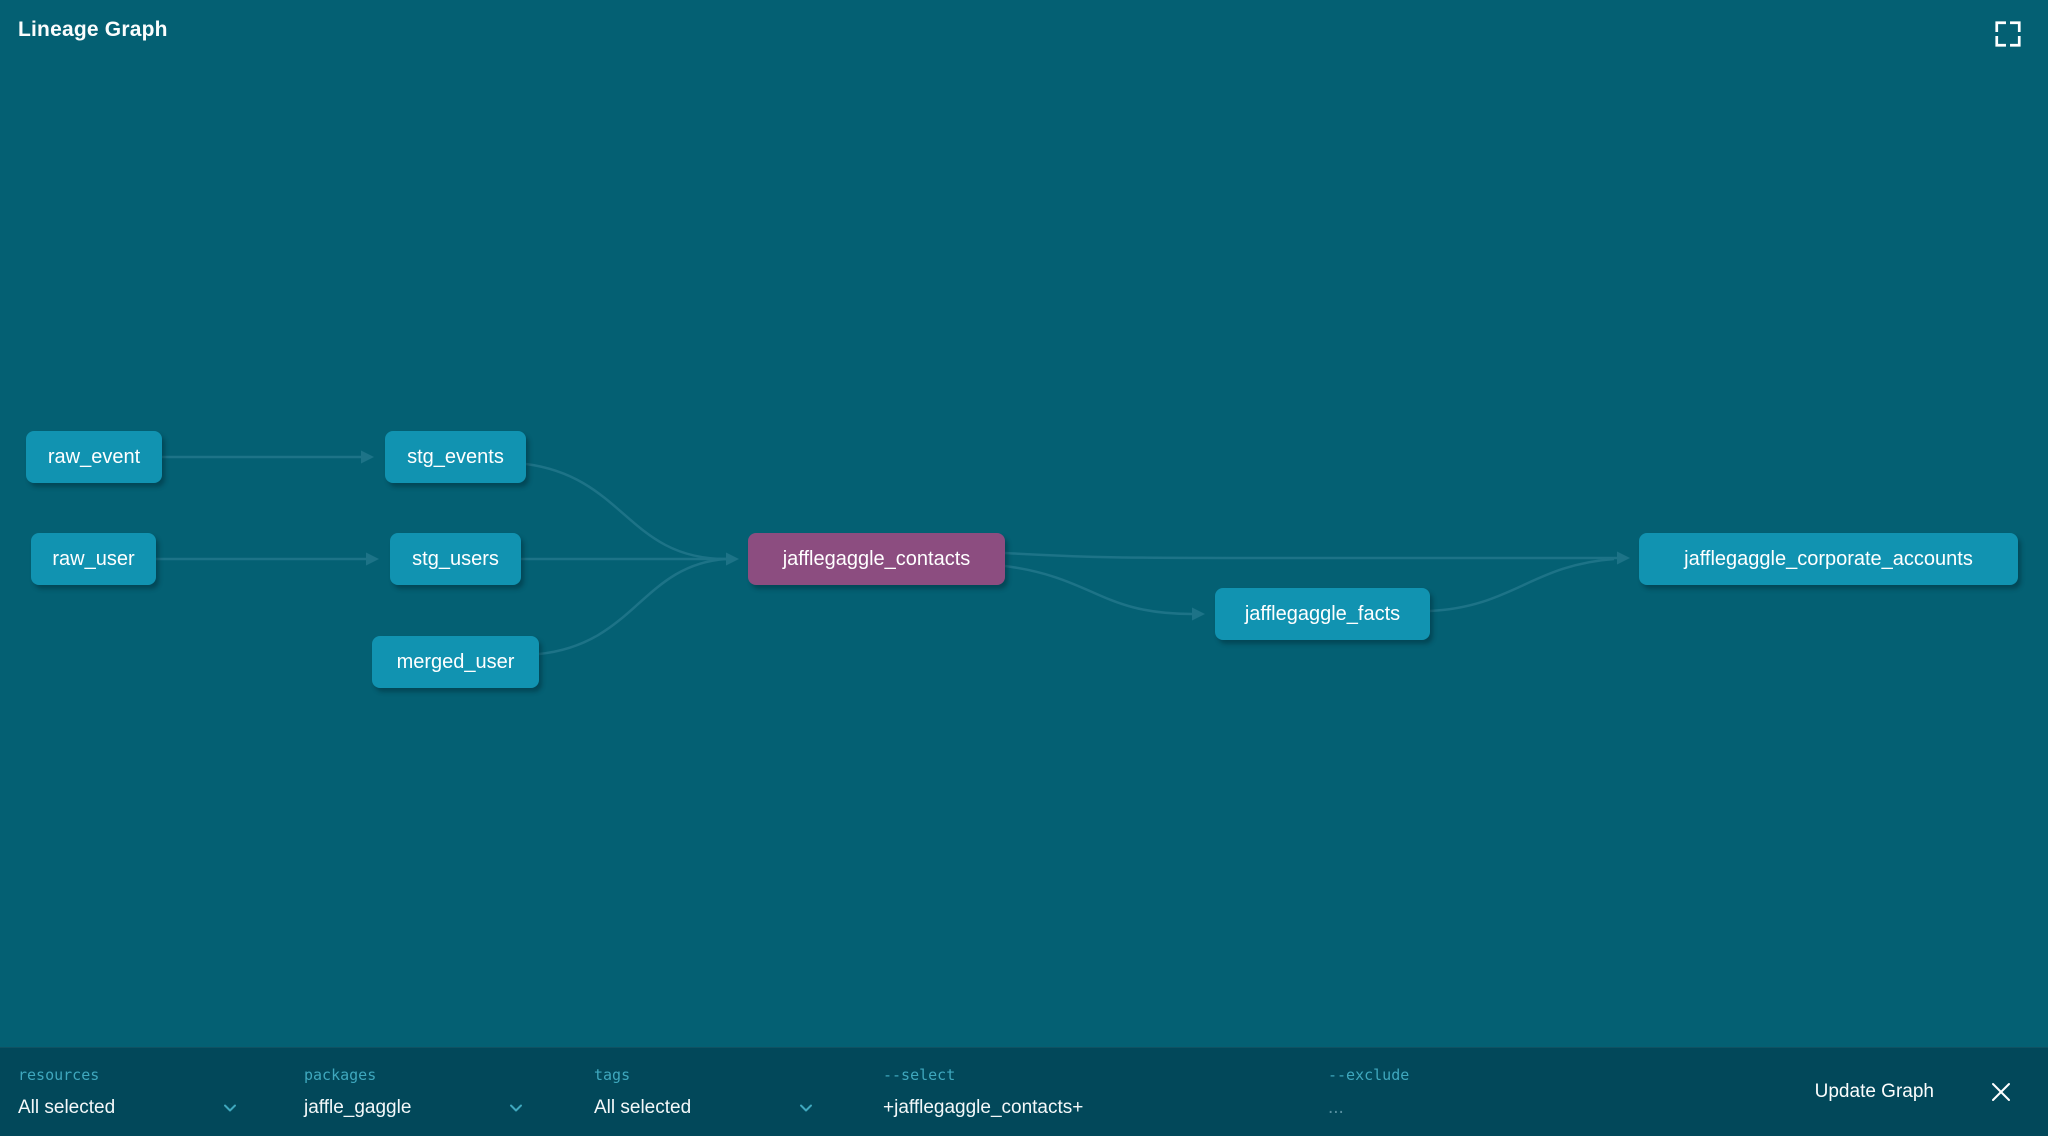 This screenshot has width=2048, height=1136. Describe the element at coordinates (93, 29) in the screenshot. I see `page-title: Lineage Graph` at that location.